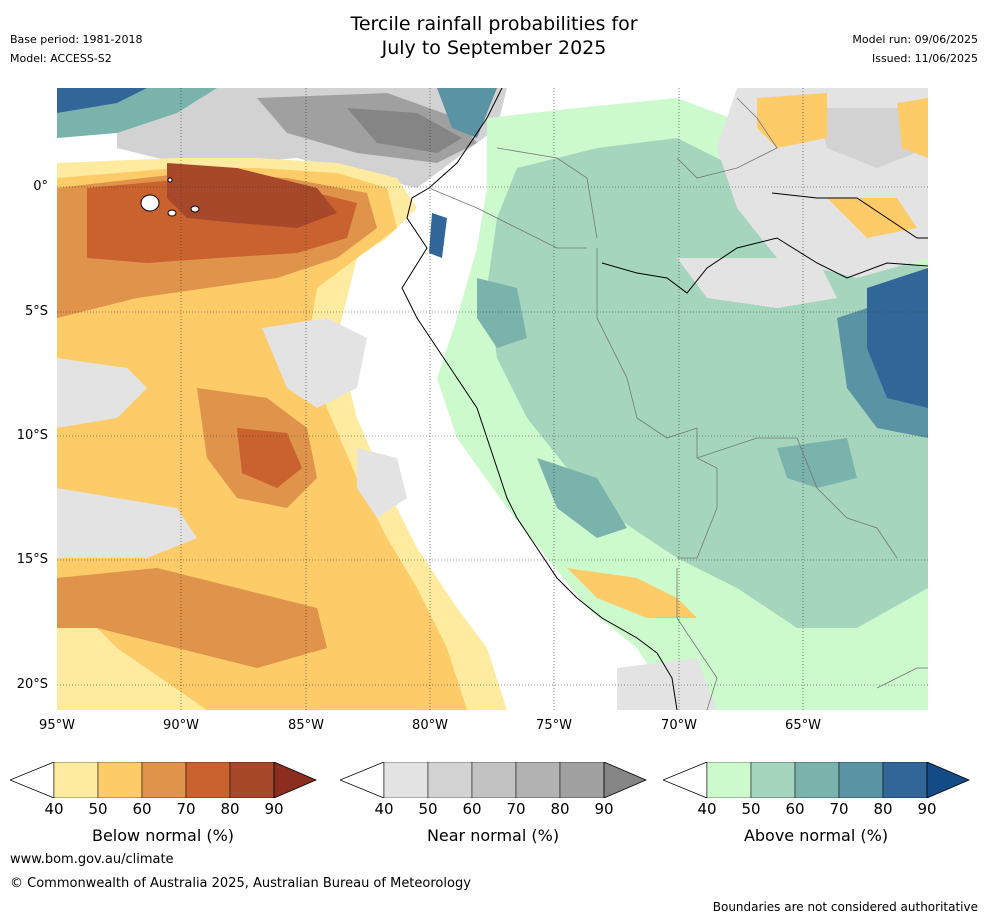 Image resolution: width=988 pixels, height=919 pixels. Describe the element at coordinates (632, 593) in the screenshot. I see `below-normal-region-south-coast` at that location.